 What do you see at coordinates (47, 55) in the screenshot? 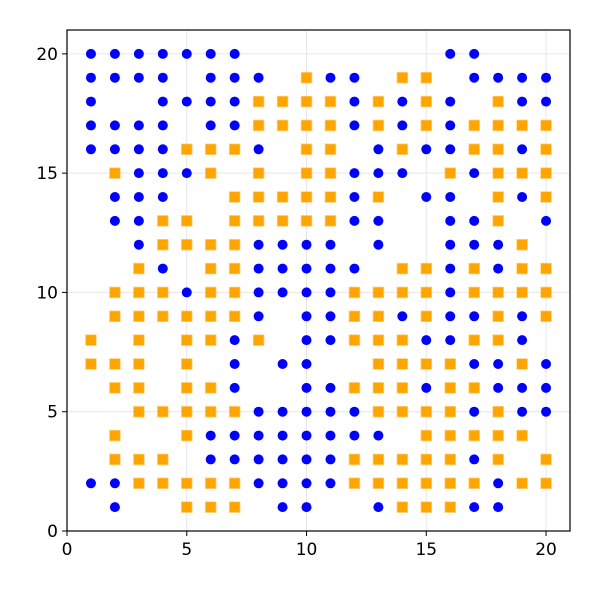
I see `y-tick-label: 20` at bounding box center [47, 55].